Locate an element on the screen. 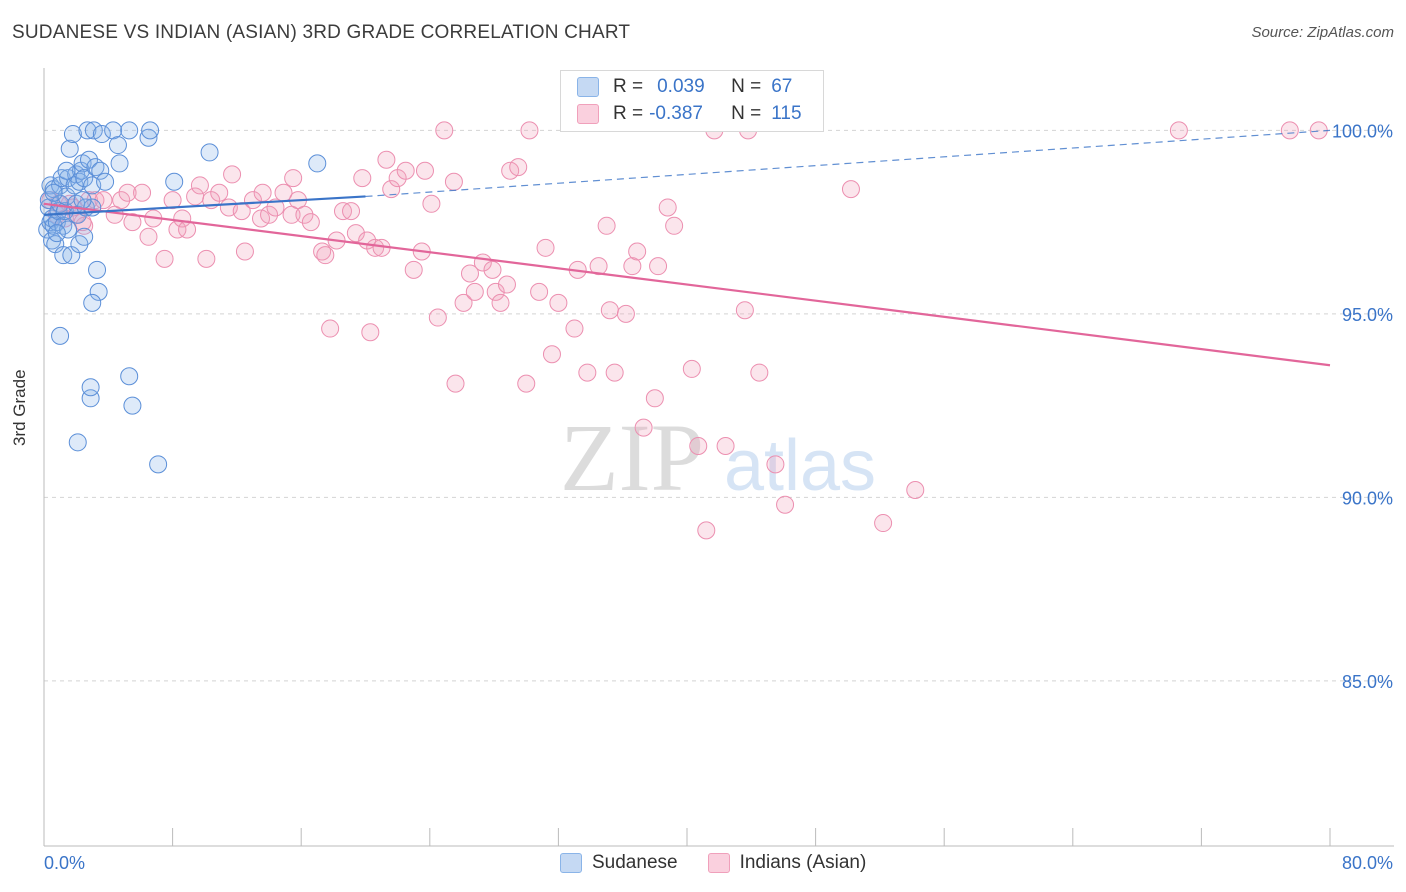  sudanese-trend-extension is located at coordinates (848, 163).